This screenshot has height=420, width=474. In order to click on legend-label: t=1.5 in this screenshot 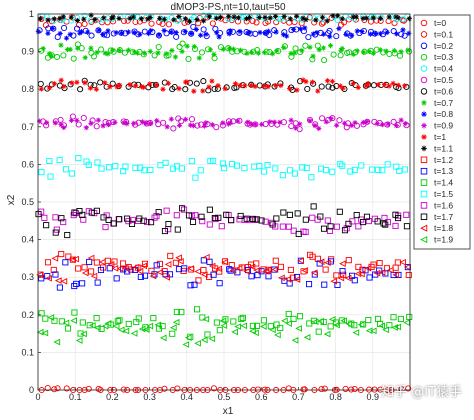, I will do `click(443, 194)`.